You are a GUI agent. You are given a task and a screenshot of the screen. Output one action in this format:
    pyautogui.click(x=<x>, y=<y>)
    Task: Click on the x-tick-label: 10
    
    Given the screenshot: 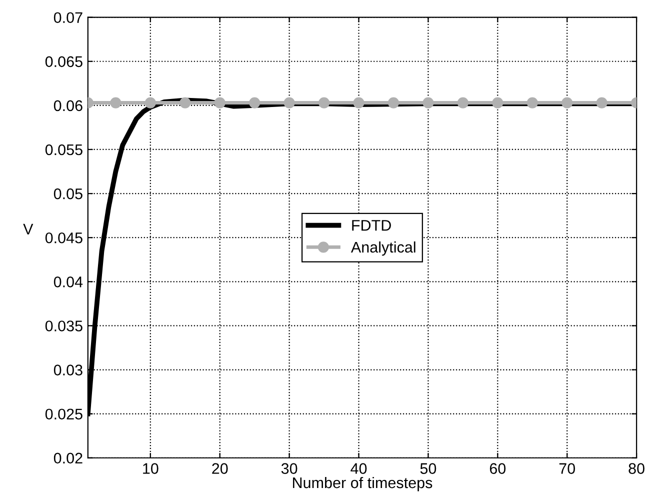 What is the action you would take?
    pyautogui.click(x=150, y=468)
    